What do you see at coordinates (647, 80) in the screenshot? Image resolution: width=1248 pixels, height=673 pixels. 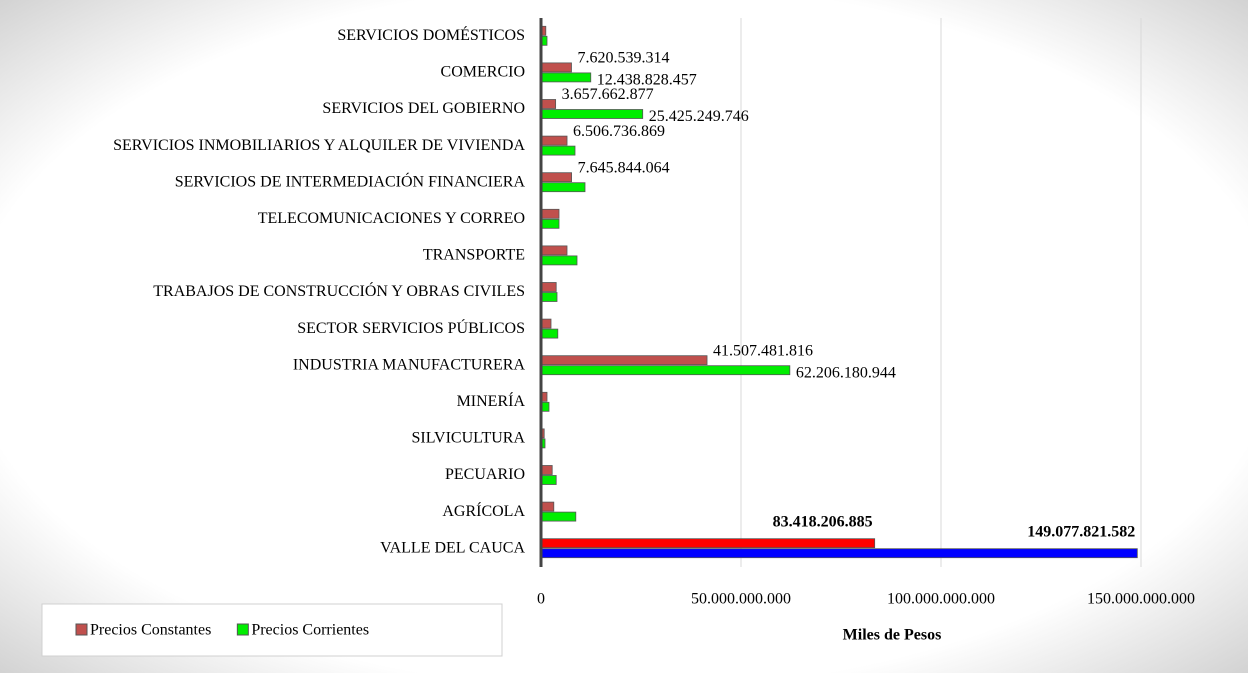 I see `data-label: 12.438.828.457` at bounding box center [647, 80].